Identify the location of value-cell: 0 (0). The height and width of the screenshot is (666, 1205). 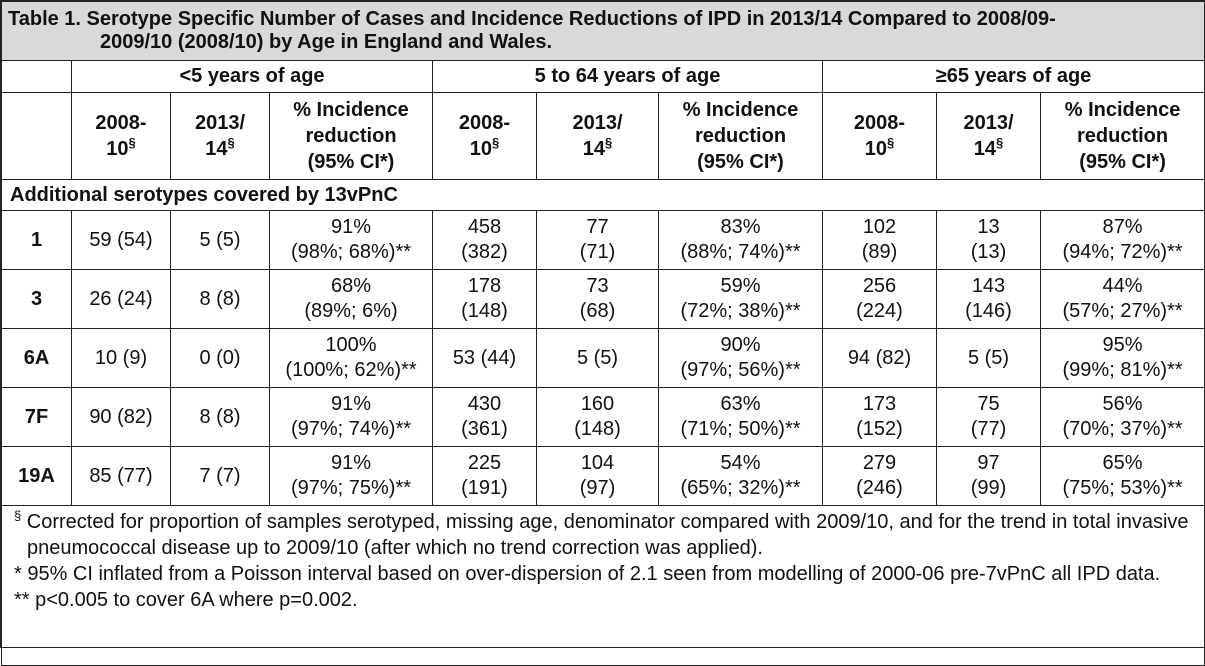
(220, 358).